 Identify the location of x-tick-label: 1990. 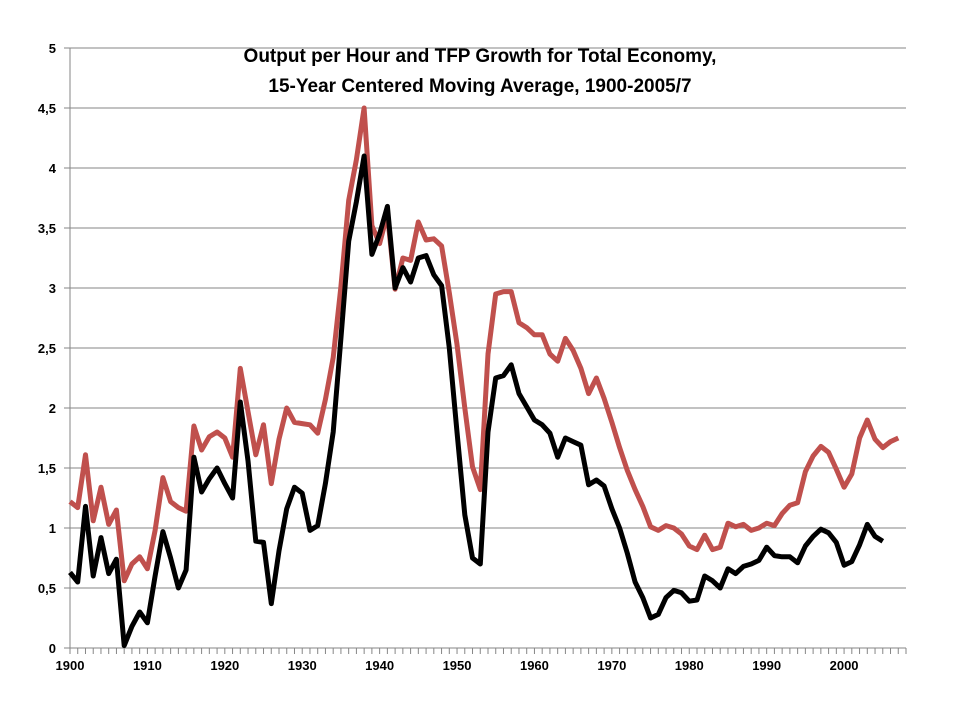
(766, 665).